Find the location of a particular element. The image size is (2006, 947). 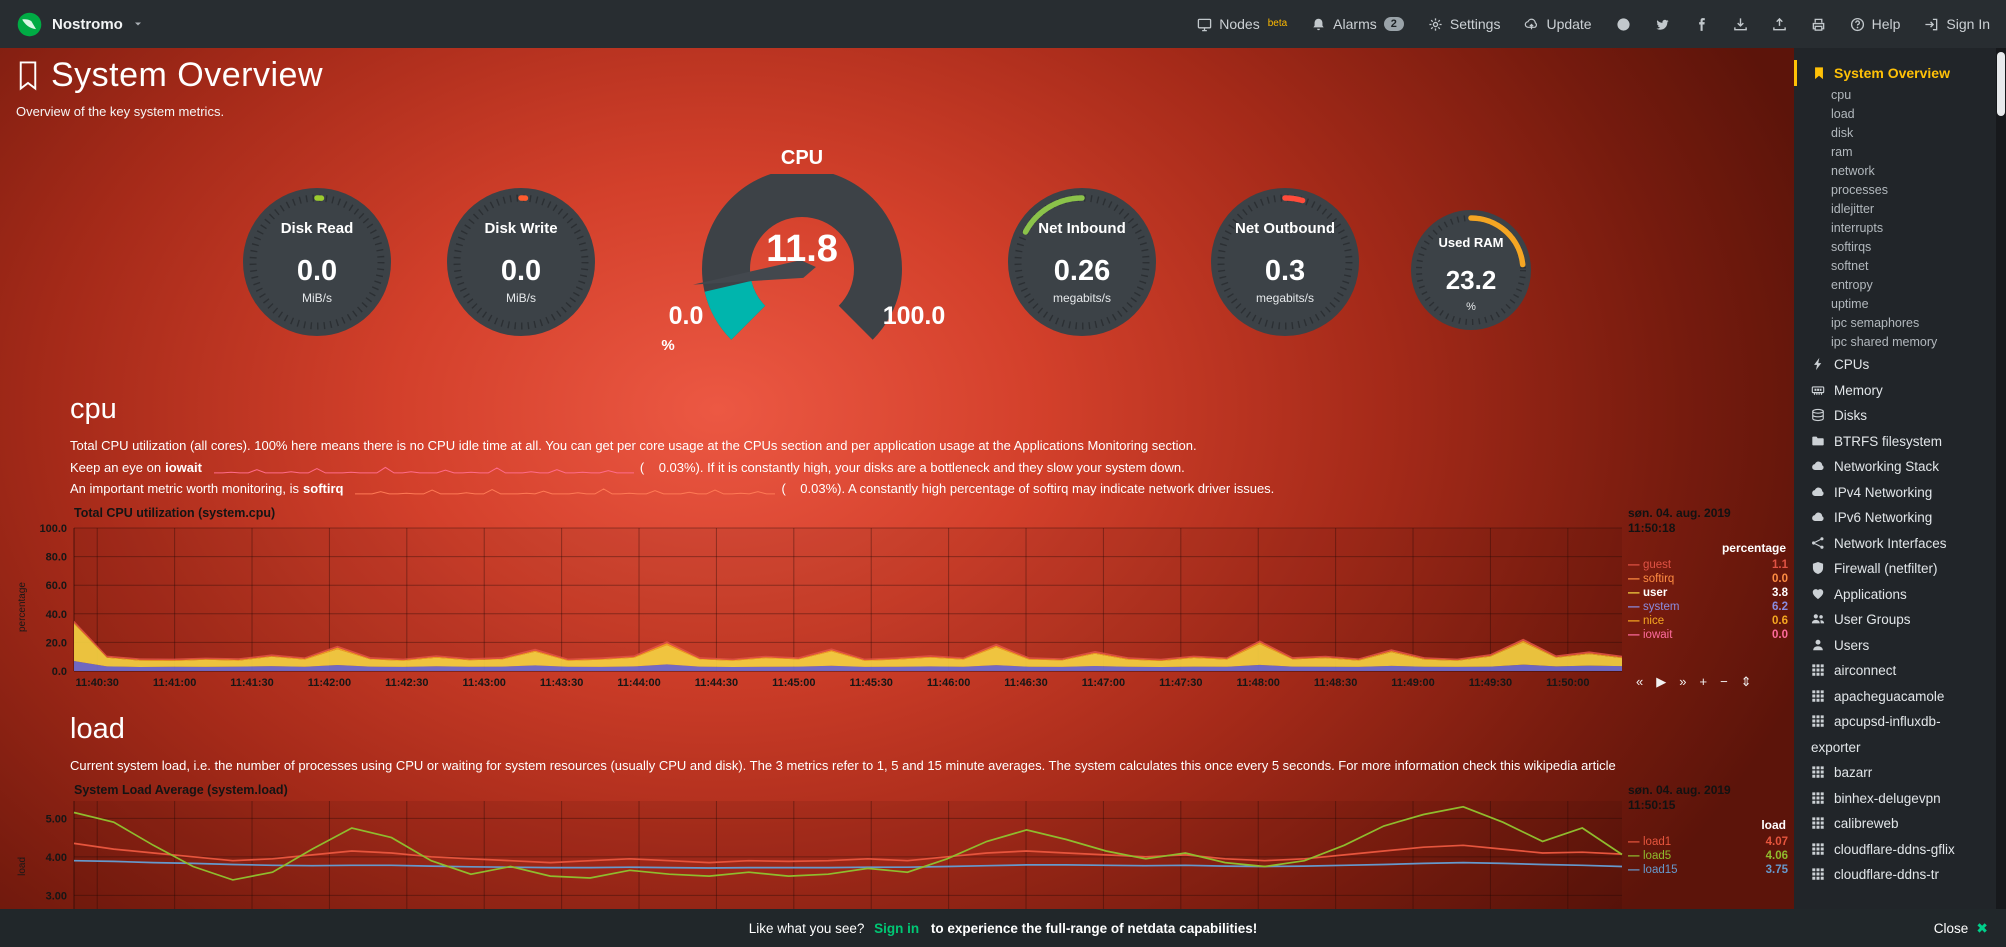

load-plot-area: 5.00 4.00 3.00 is located at coordinates (829, 855).